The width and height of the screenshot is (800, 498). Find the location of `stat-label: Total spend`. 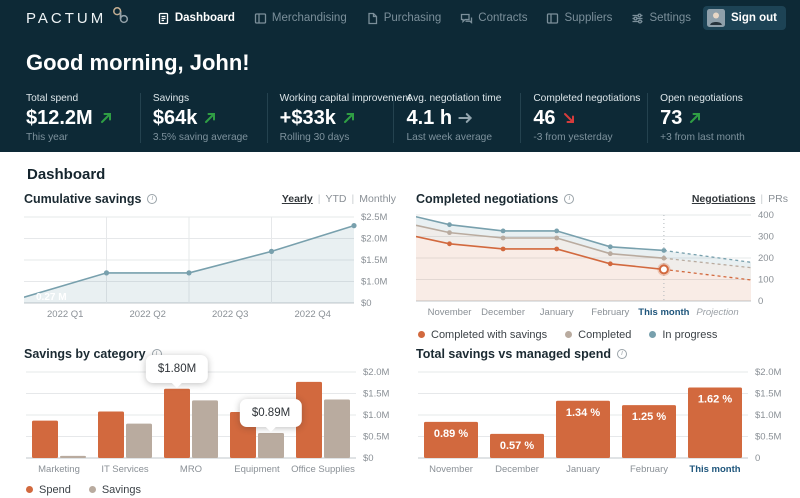

stat-label: Total spend is located at coordinates (52, 98).